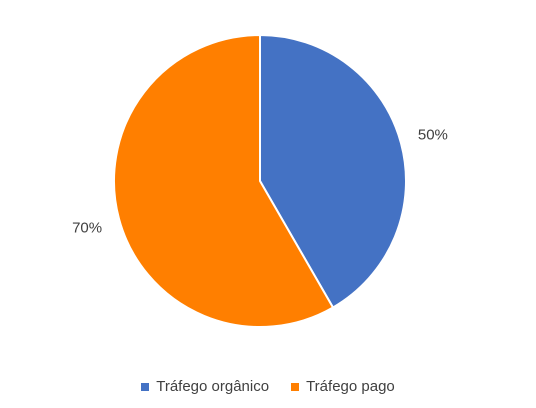 The width and height of the screenshot is (536, 408). What do you see at coordinates (433, 135) in the screenshot?
I see `data-label-organic: 50%` at bounding box center [433, 135].